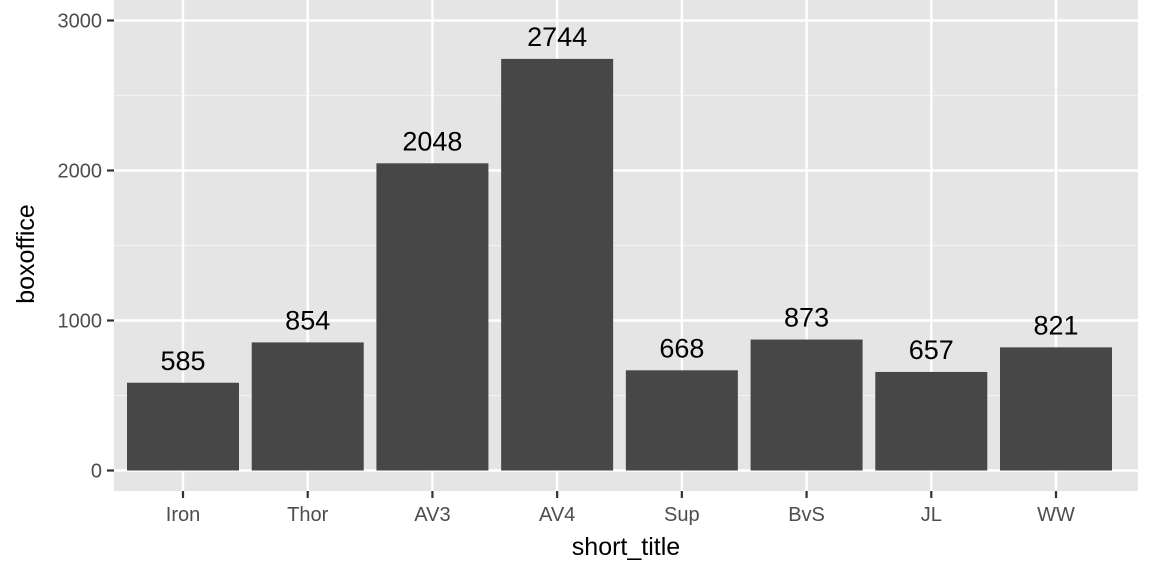 The width and height of the screenshot is (1152, 576). What do you see at coordinates (183, 515) in the screenshot?
I see `x-tick-label: Iron` at bounding box center [183, 515].